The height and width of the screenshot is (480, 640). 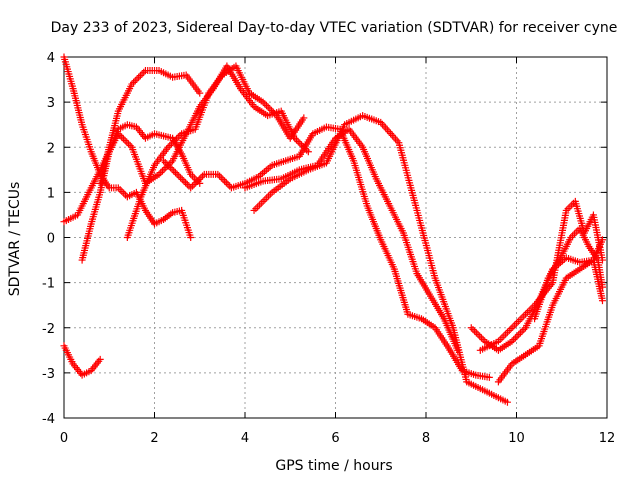 I want to click on x-tick-label: 8, so click(x=426, y=438).